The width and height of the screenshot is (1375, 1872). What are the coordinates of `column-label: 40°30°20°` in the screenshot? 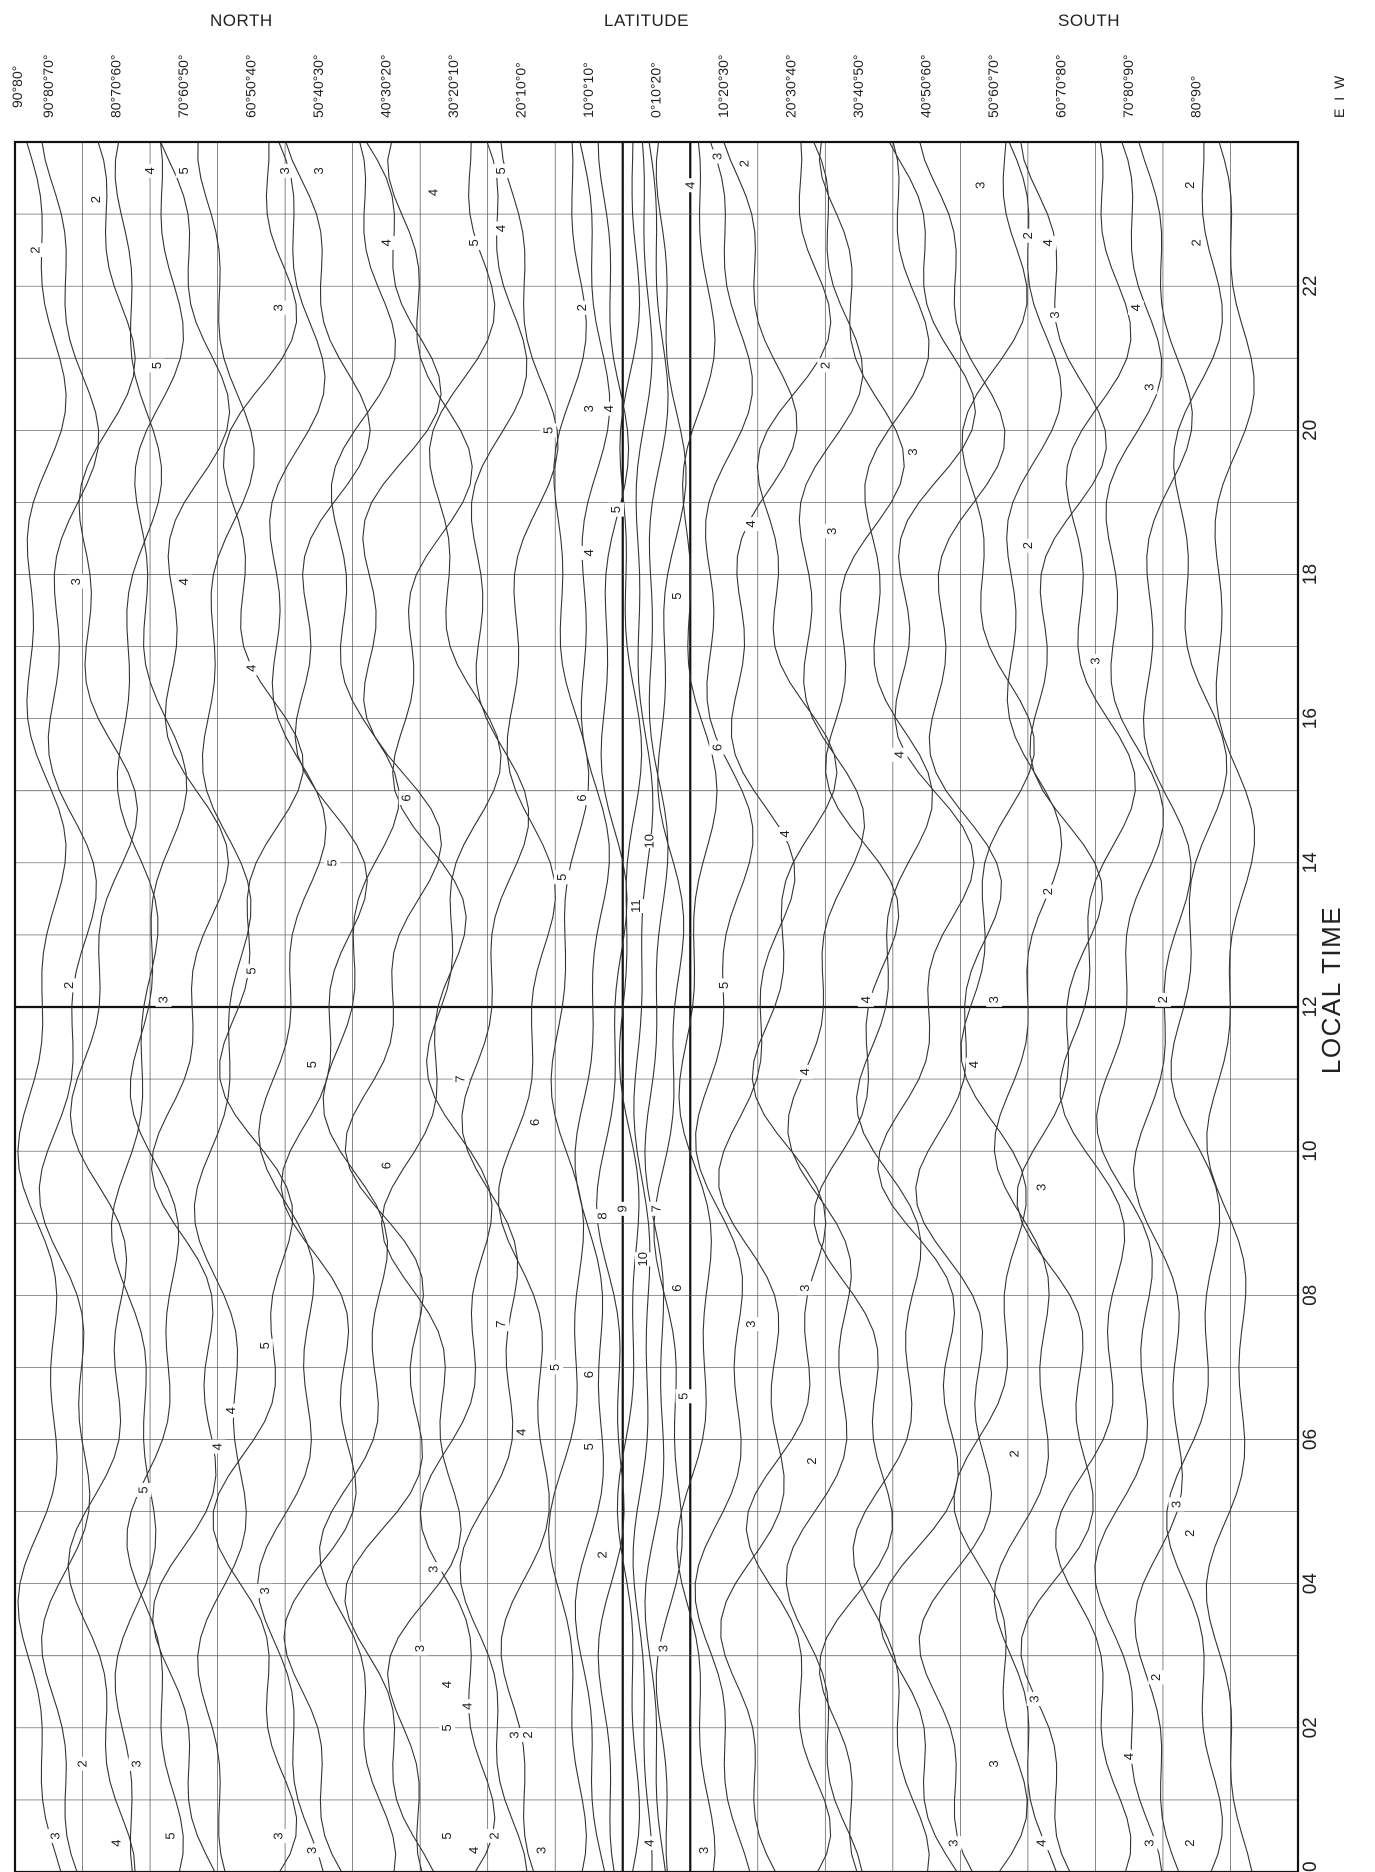 It's located at (385, 86).